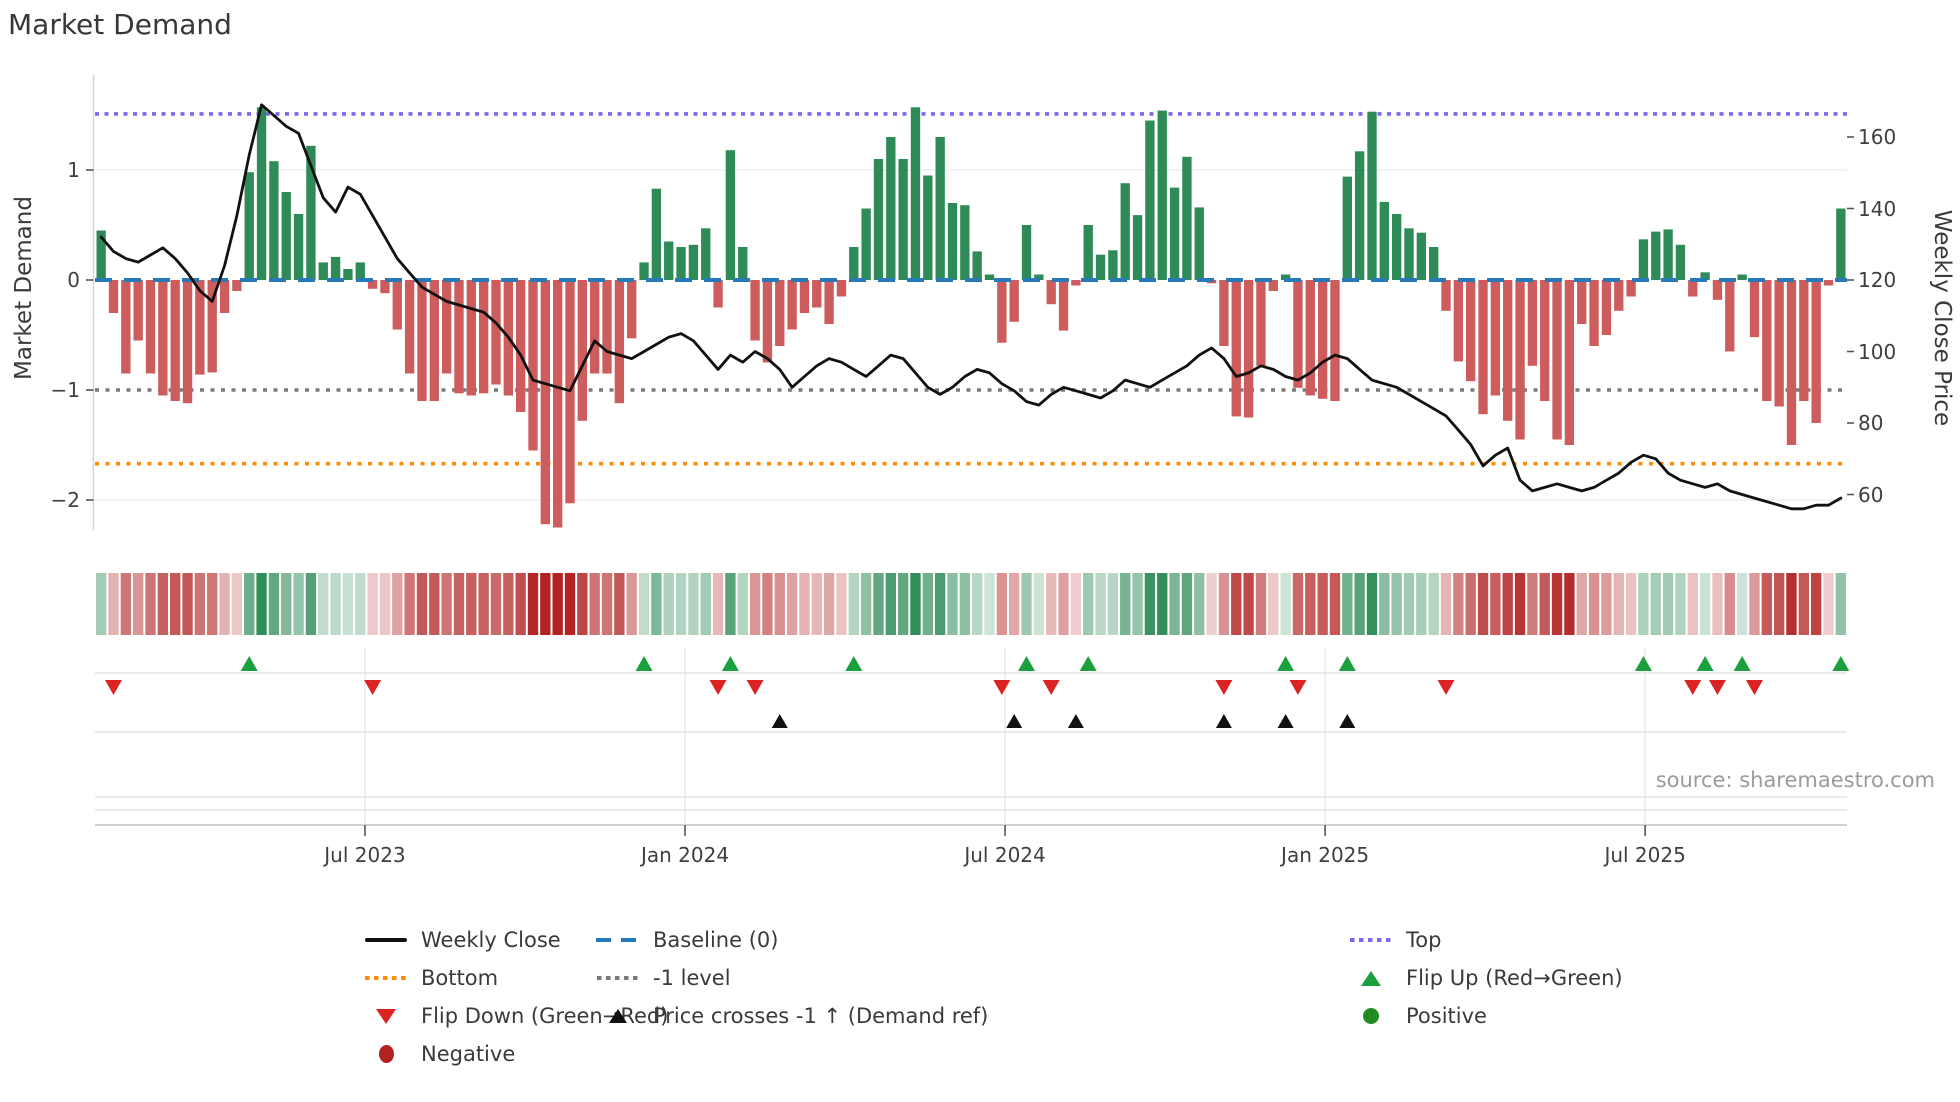  Describe the element at coordinates (1877, 137) in the screenshot. I see `price-tick-label: 160` at that location.